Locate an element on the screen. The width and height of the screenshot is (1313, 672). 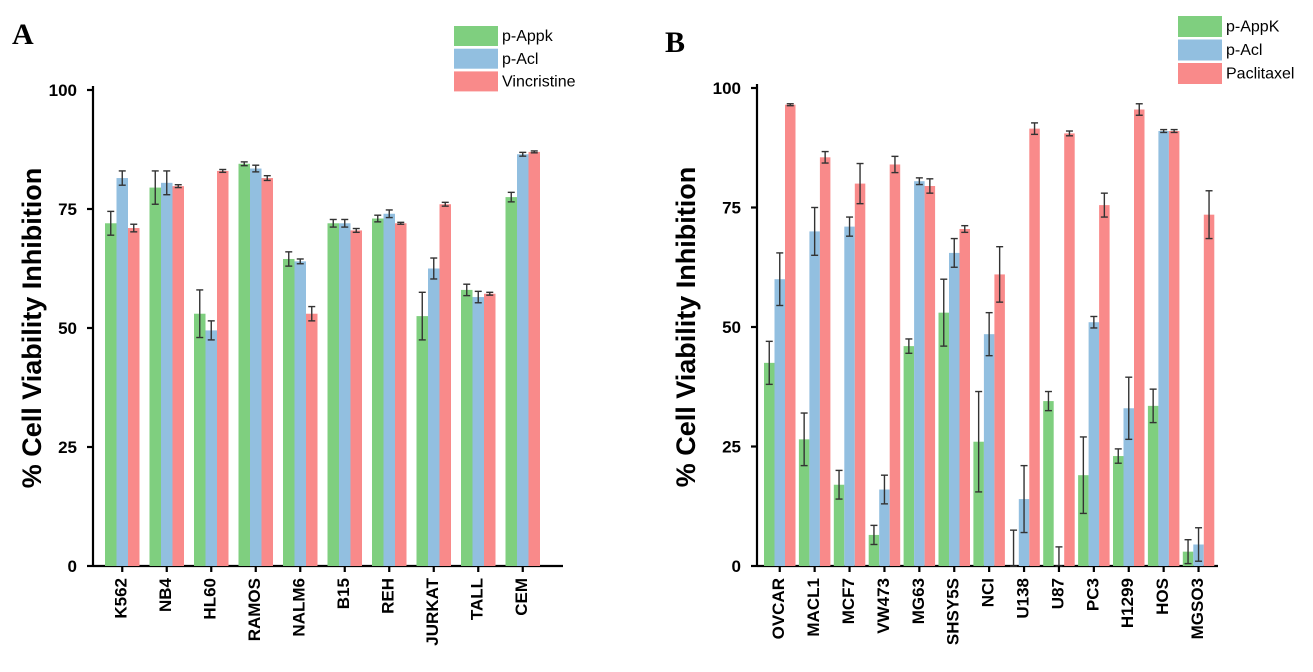
bar-vincristine-tall is located at coordinates (490, 429).